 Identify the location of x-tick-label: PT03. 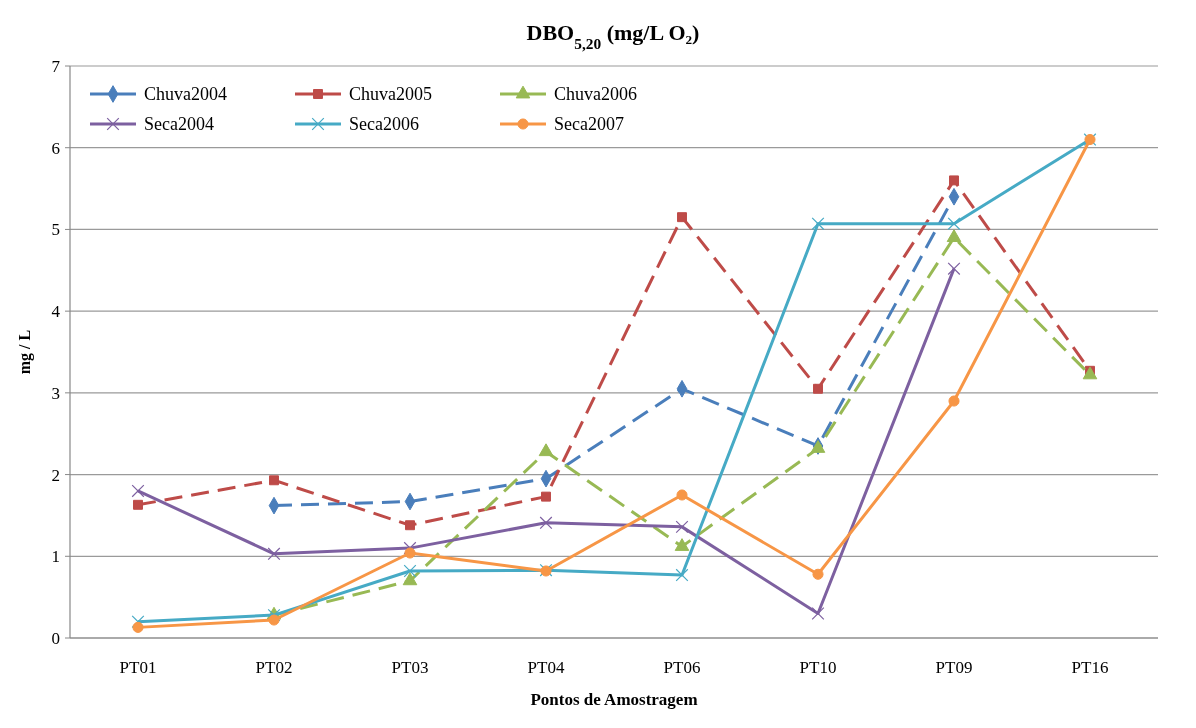
(410, 667).